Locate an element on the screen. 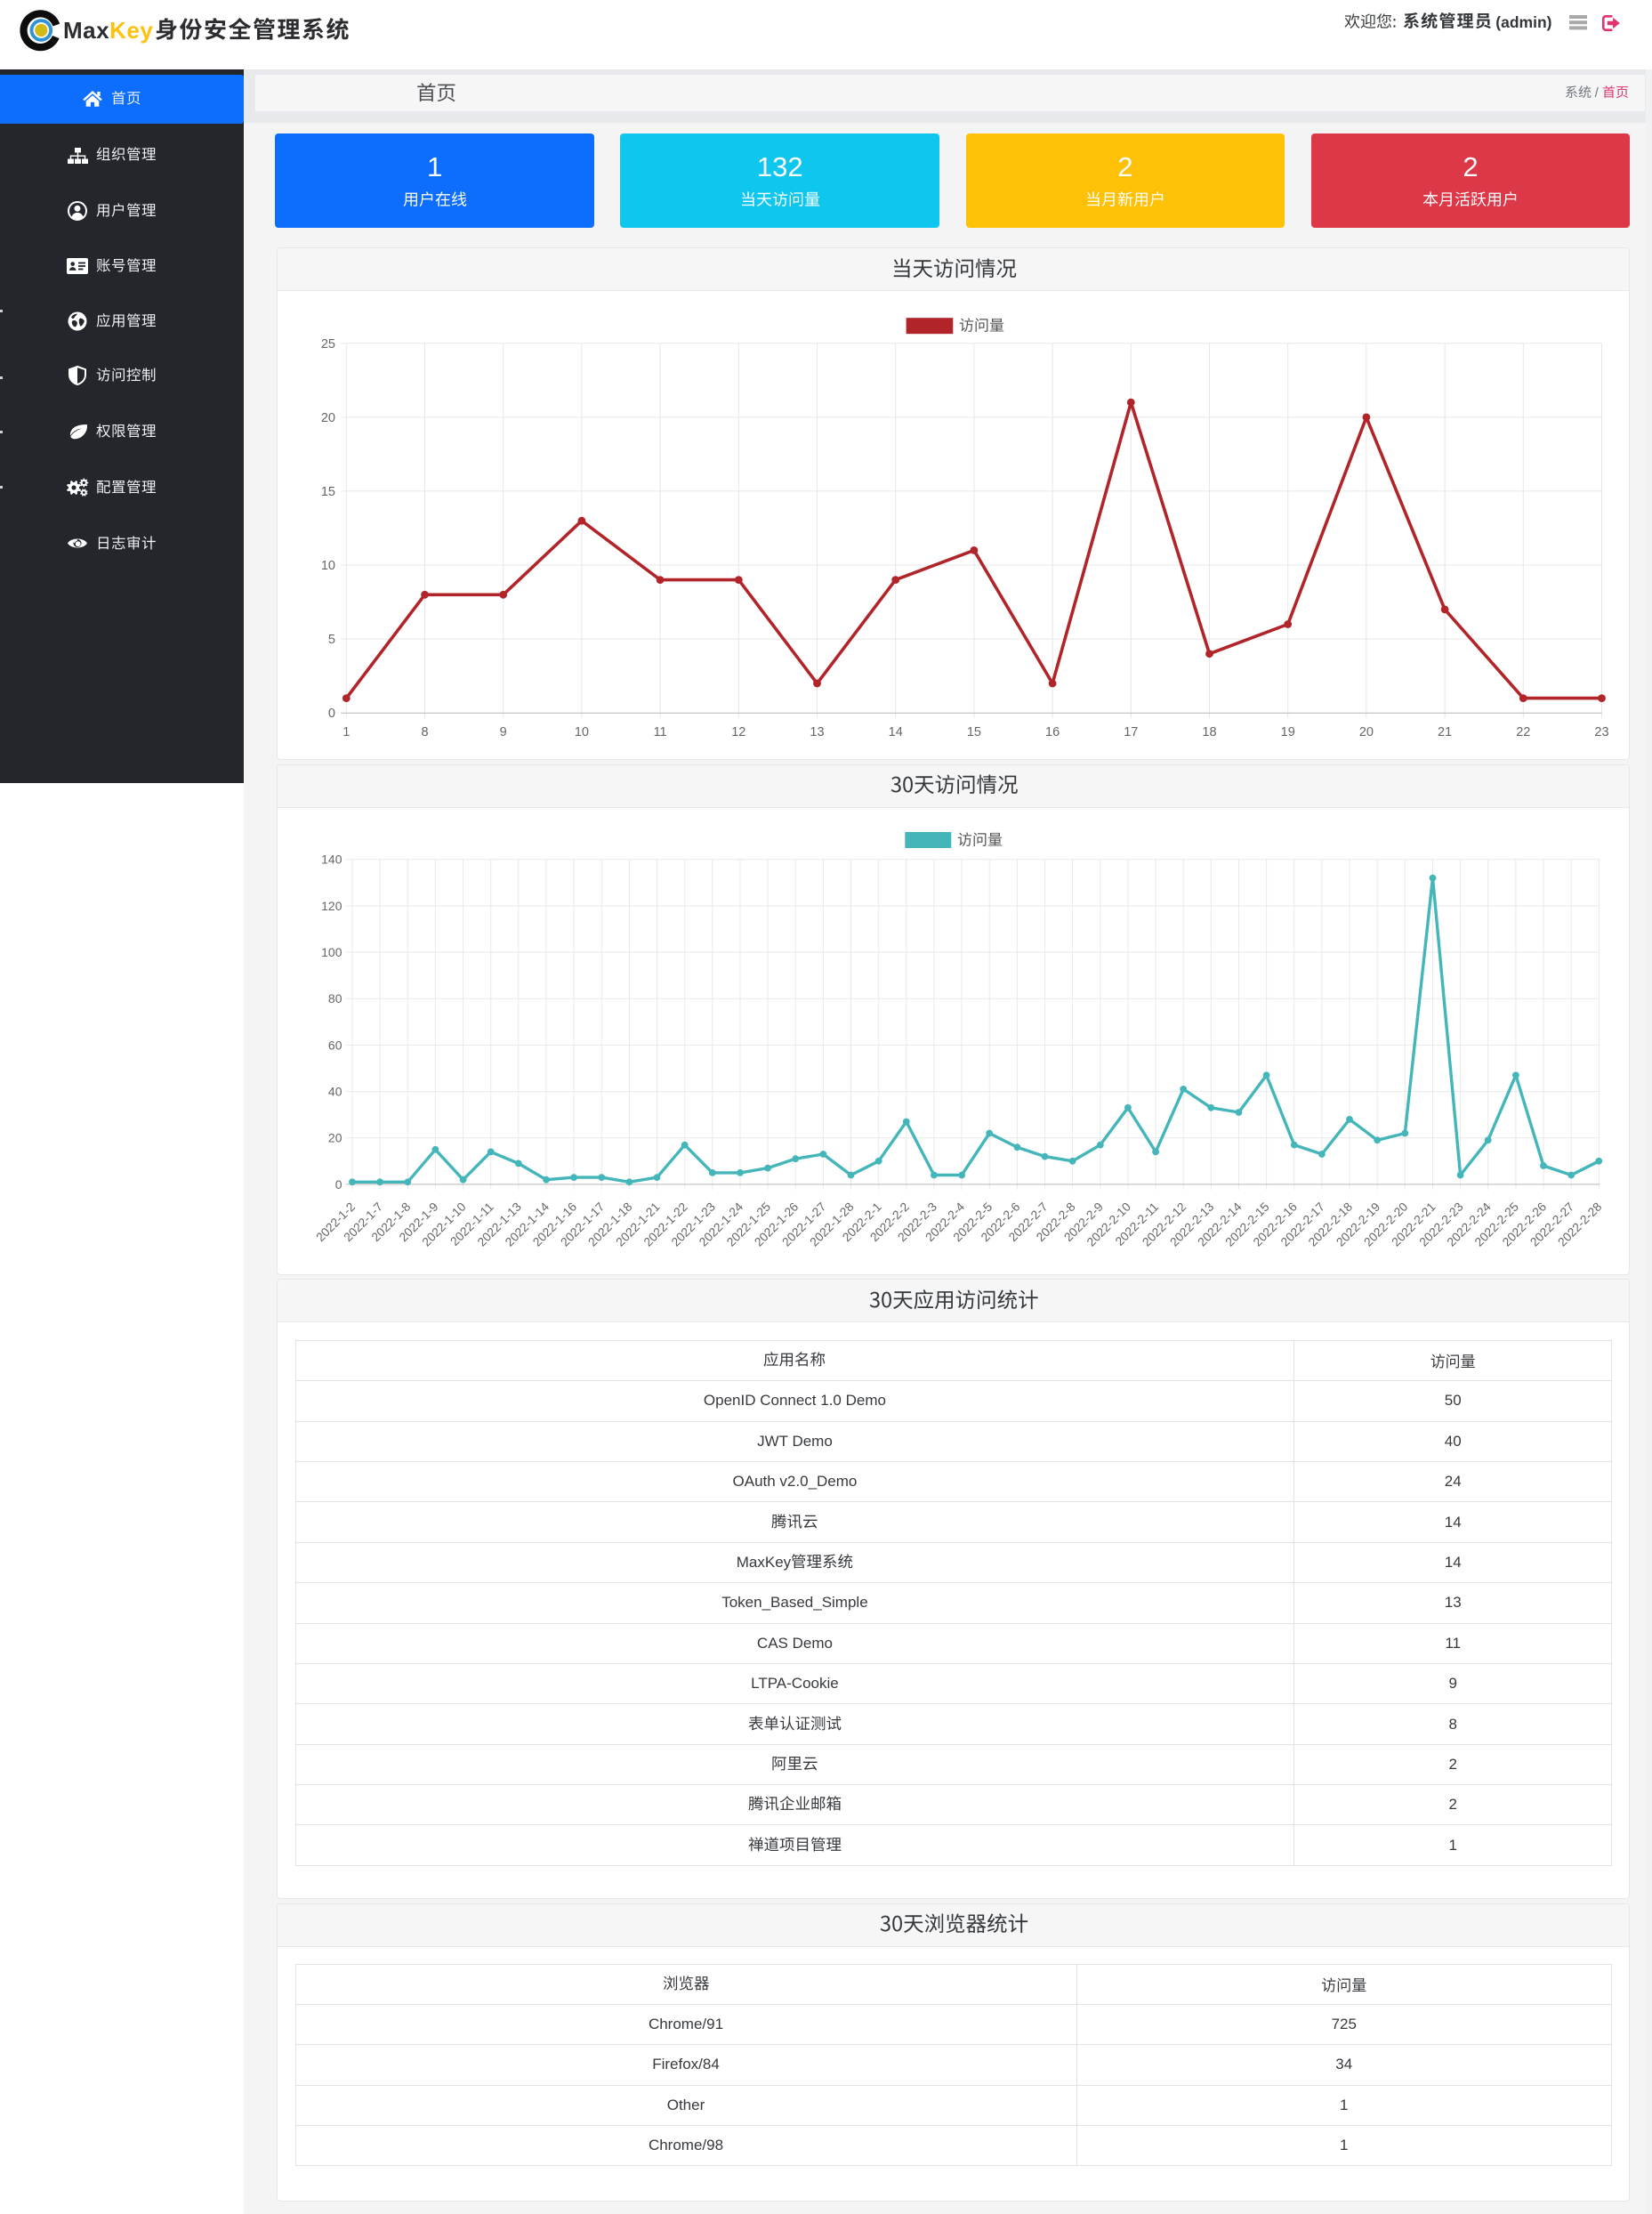 This screenshot has width=1652, height=2214. svg-text: 11 is located at coordinates (660, 732).